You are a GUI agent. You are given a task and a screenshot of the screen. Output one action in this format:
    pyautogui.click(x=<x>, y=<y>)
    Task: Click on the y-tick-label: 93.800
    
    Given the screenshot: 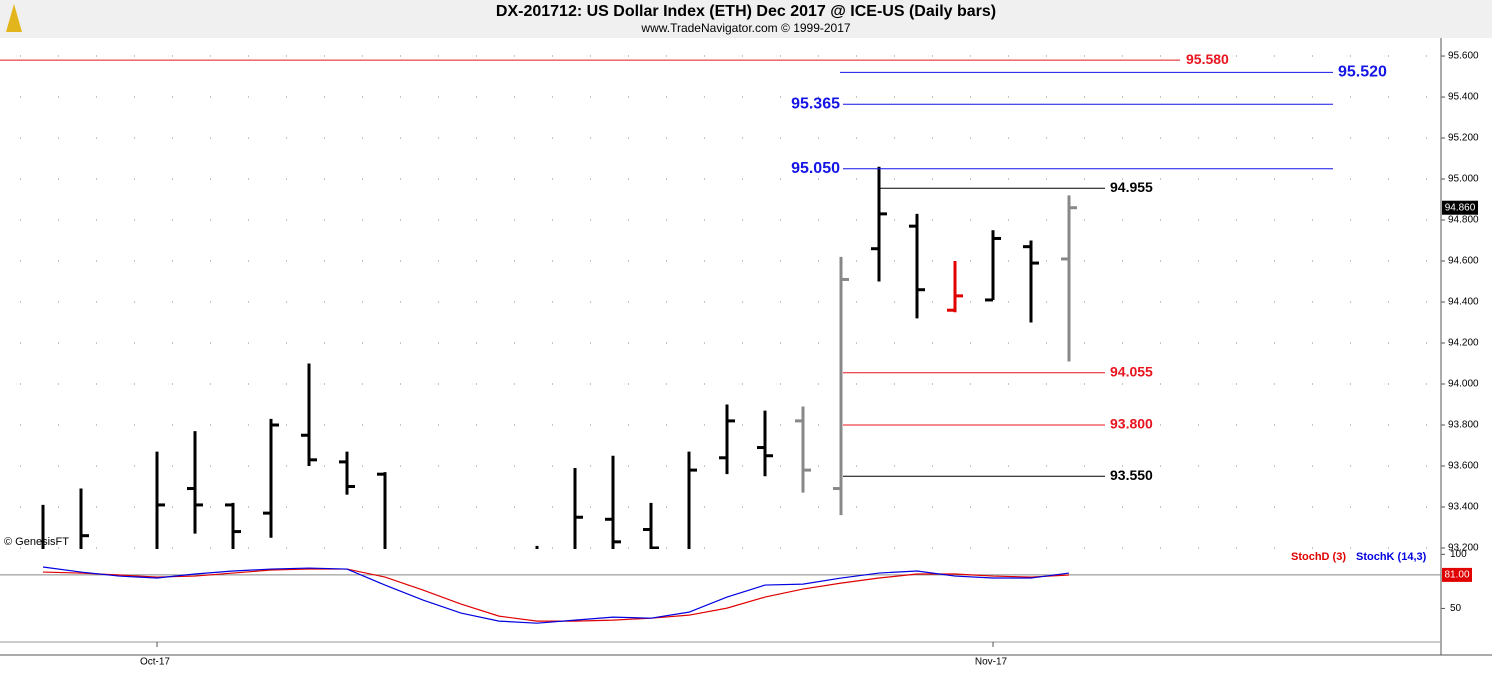 What is the action you would take?
    pyautogui.click(x=1463, y=425)
    